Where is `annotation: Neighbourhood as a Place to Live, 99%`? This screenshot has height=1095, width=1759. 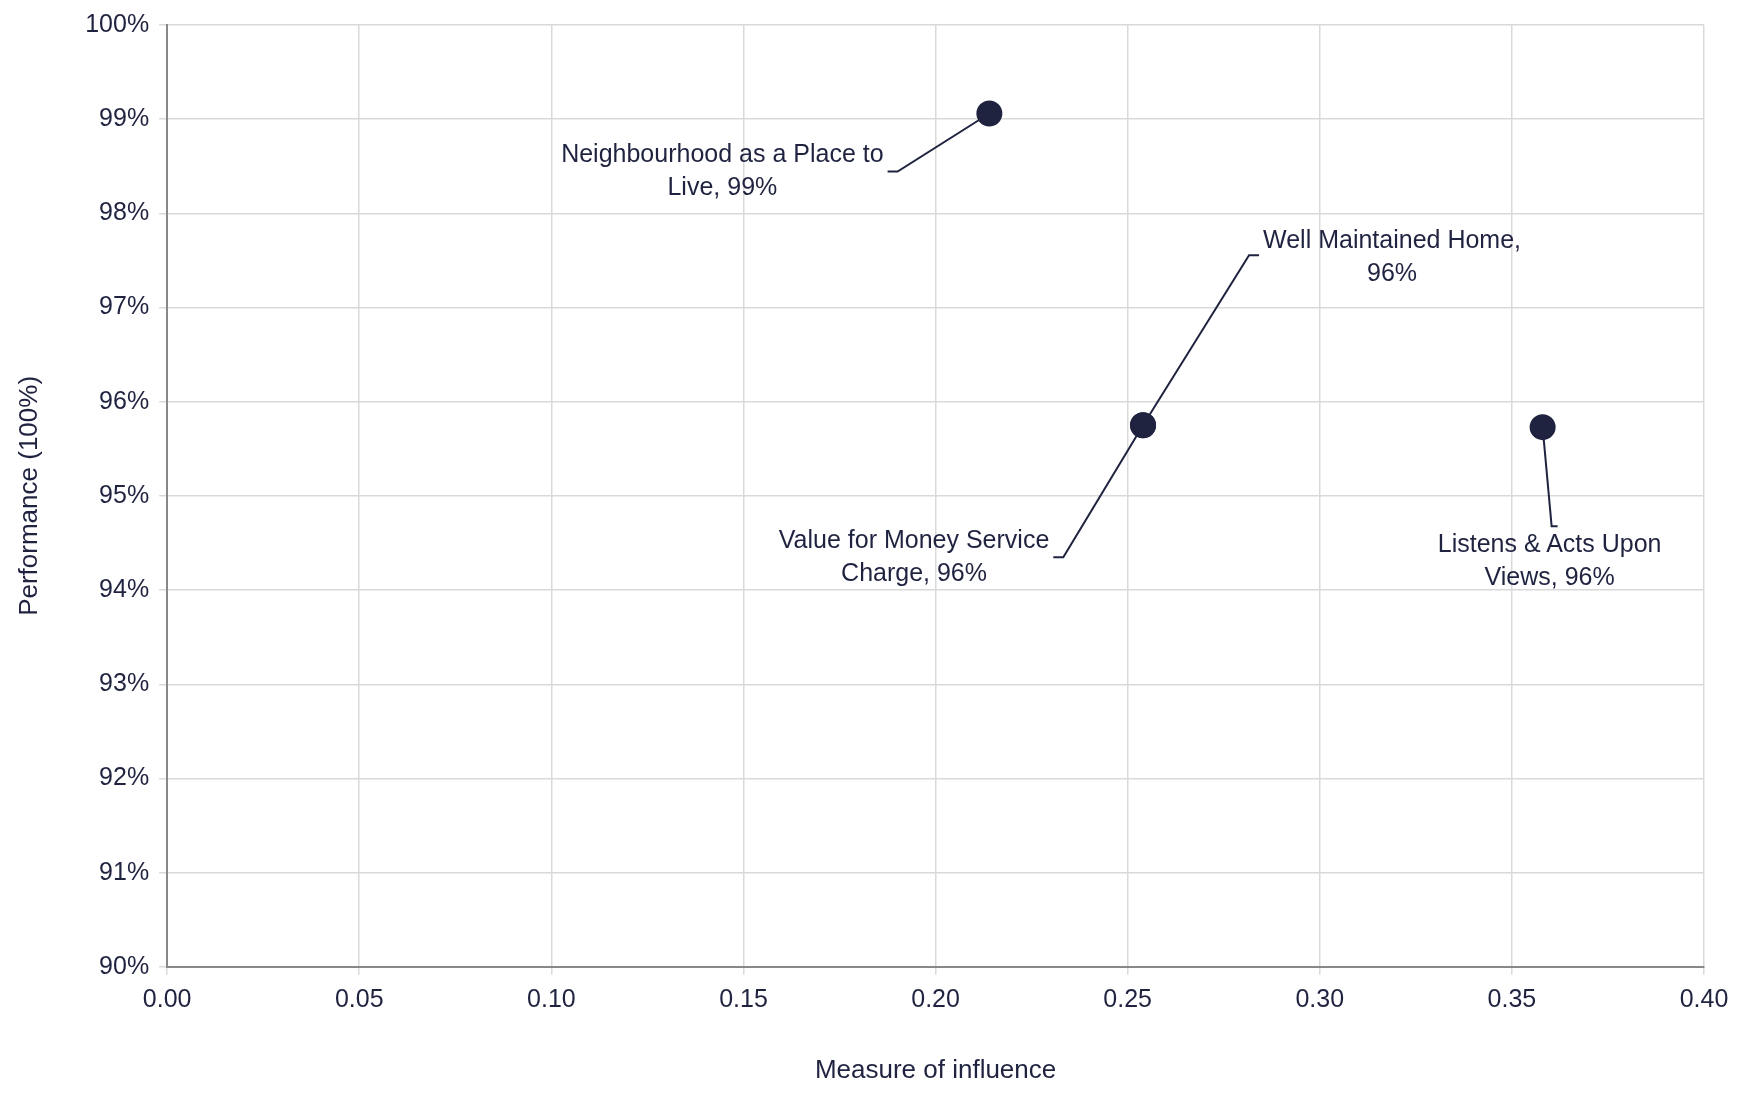
annotation: Neighbourhood as a Place to Live, 99% is located at coordinates (722, 169).